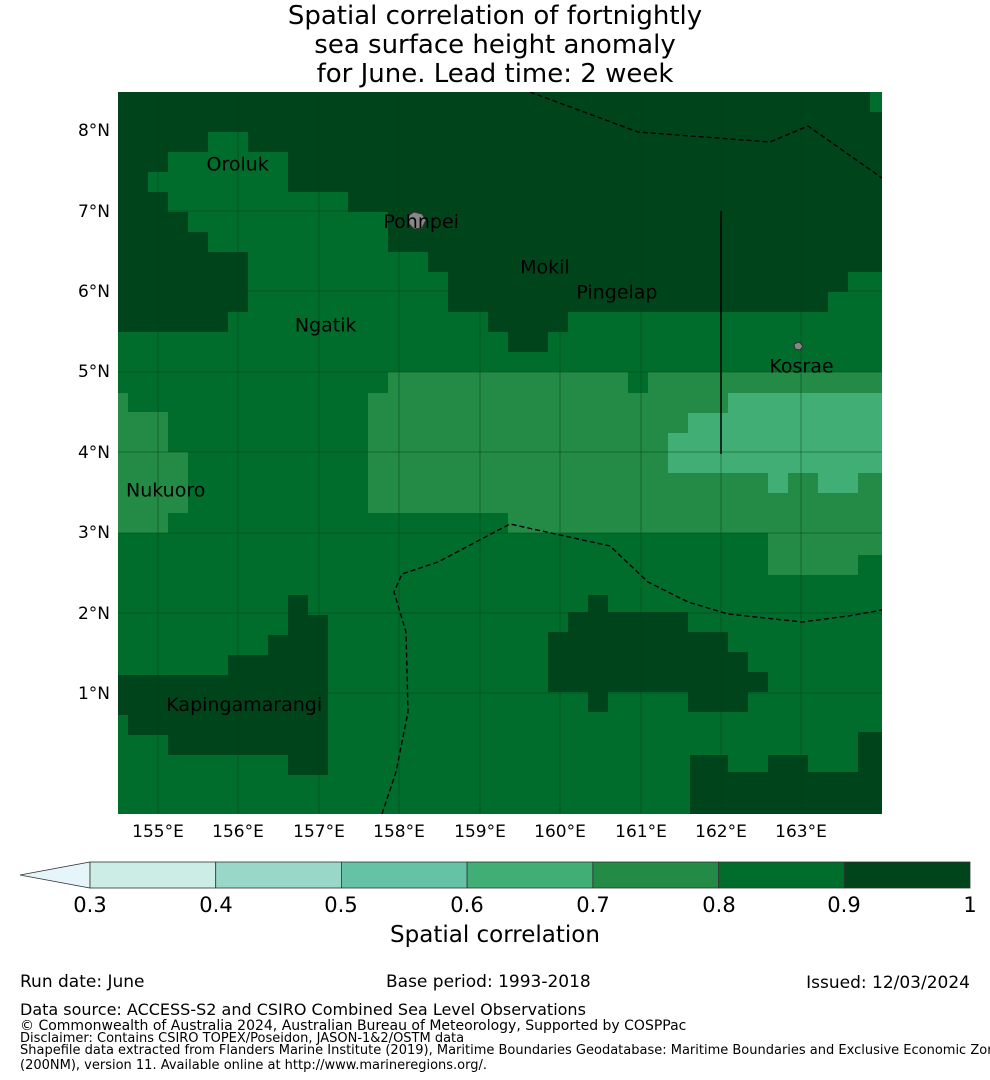 This screenshot has height=1080, width=990. Describe the element at coordinates (641, 832) in the screenshot. I see `lon-tick-label: 161°E` at that location.